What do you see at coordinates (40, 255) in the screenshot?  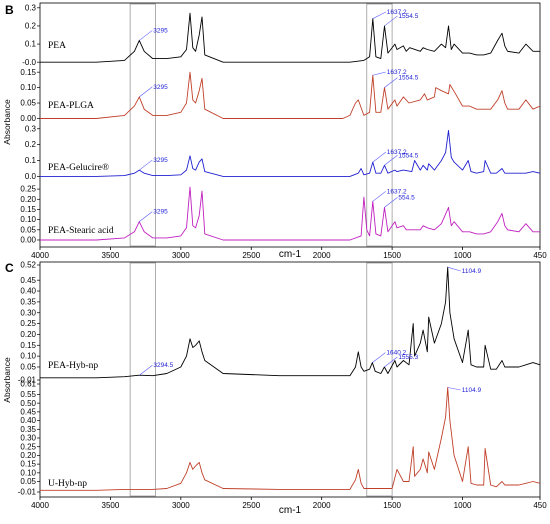 I see `x-tick-label: 4000` at bounding box center [40, 255].